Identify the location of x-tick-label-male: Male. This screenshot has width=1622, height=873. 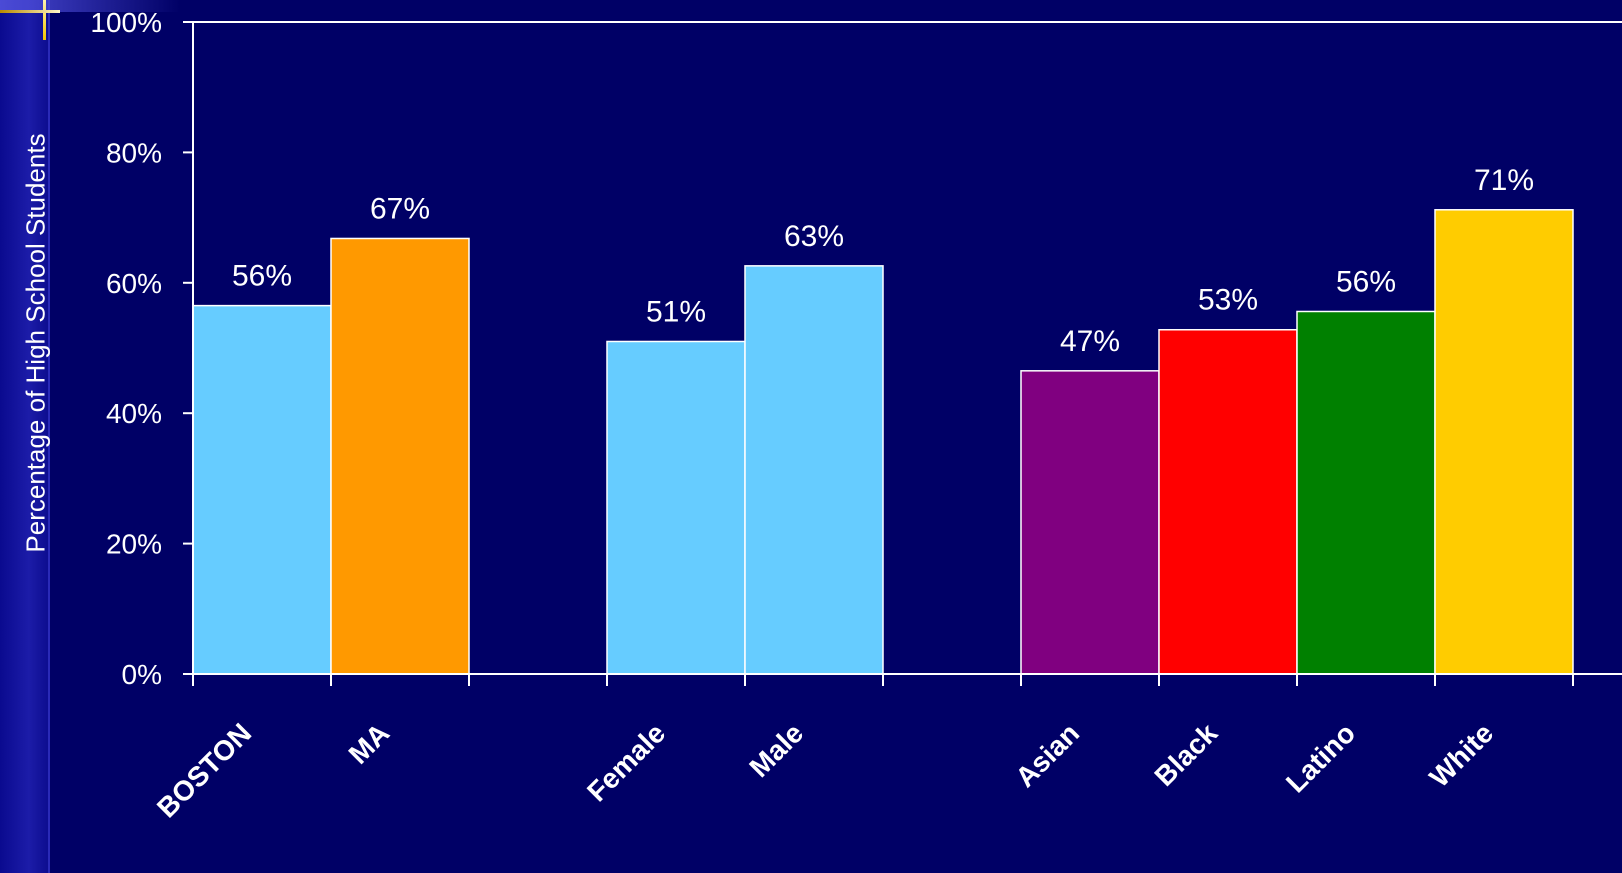
(776, 750).